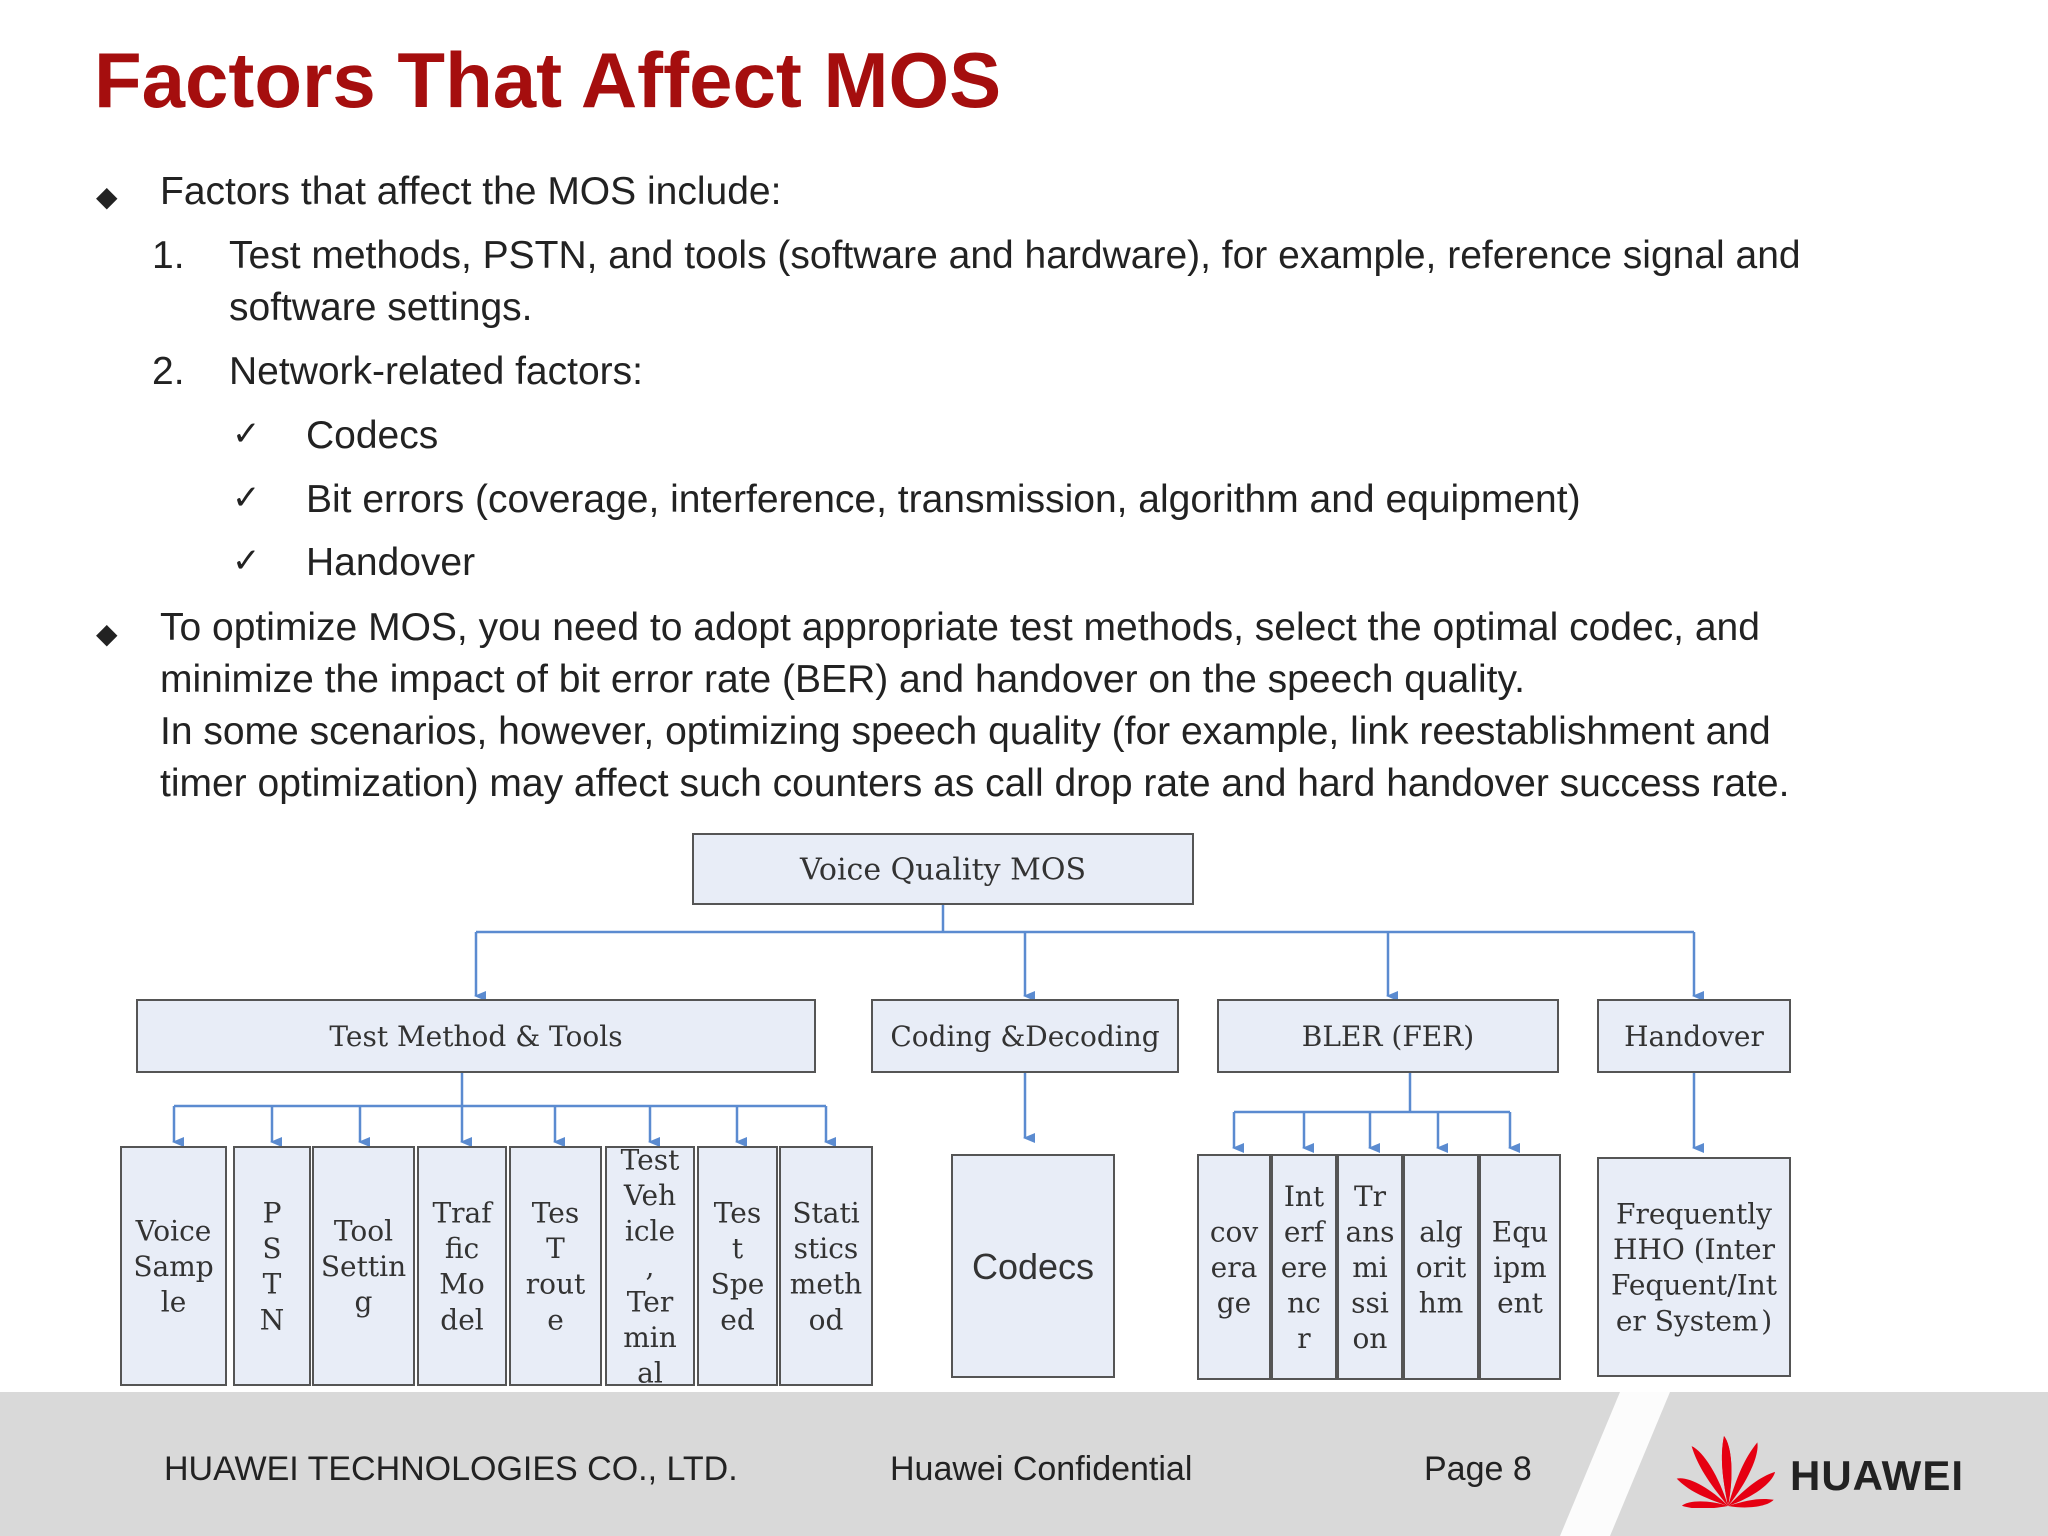 This screenshot has width=2048, height=1536. Describe the element at coordinates (1694, 1285) in the screenshot. I see `node-label: Fequent/Int` at that location.